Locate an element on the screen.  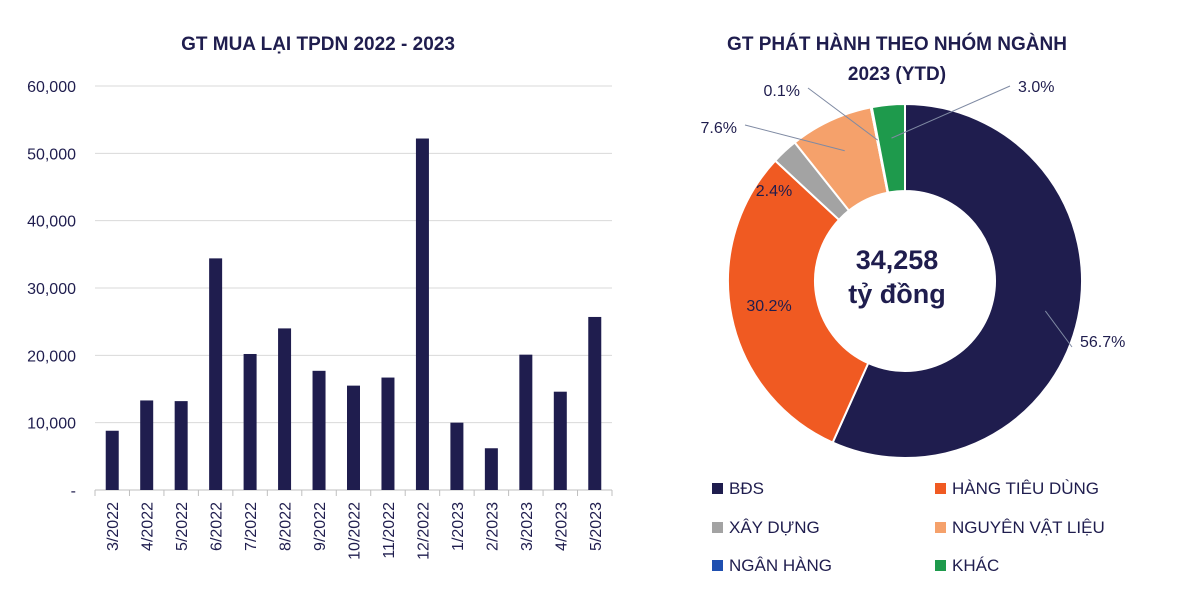
donut-data-label: 30.2% is located at coordinates (768, 306).